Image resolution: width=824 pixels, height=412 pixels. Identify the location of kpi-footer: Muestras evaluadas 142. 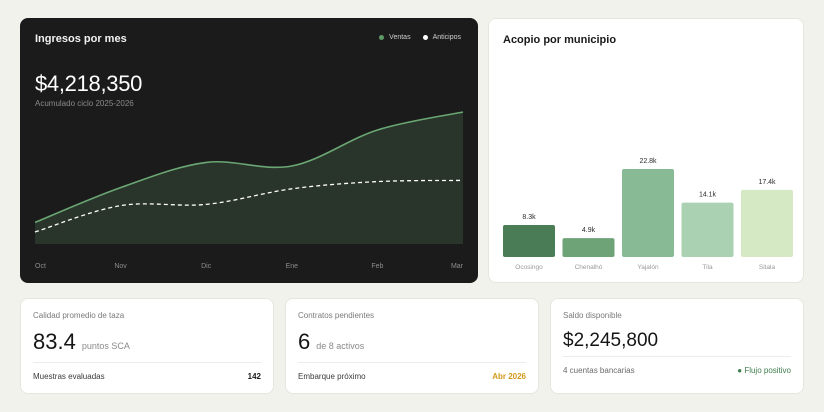
(147, 371).